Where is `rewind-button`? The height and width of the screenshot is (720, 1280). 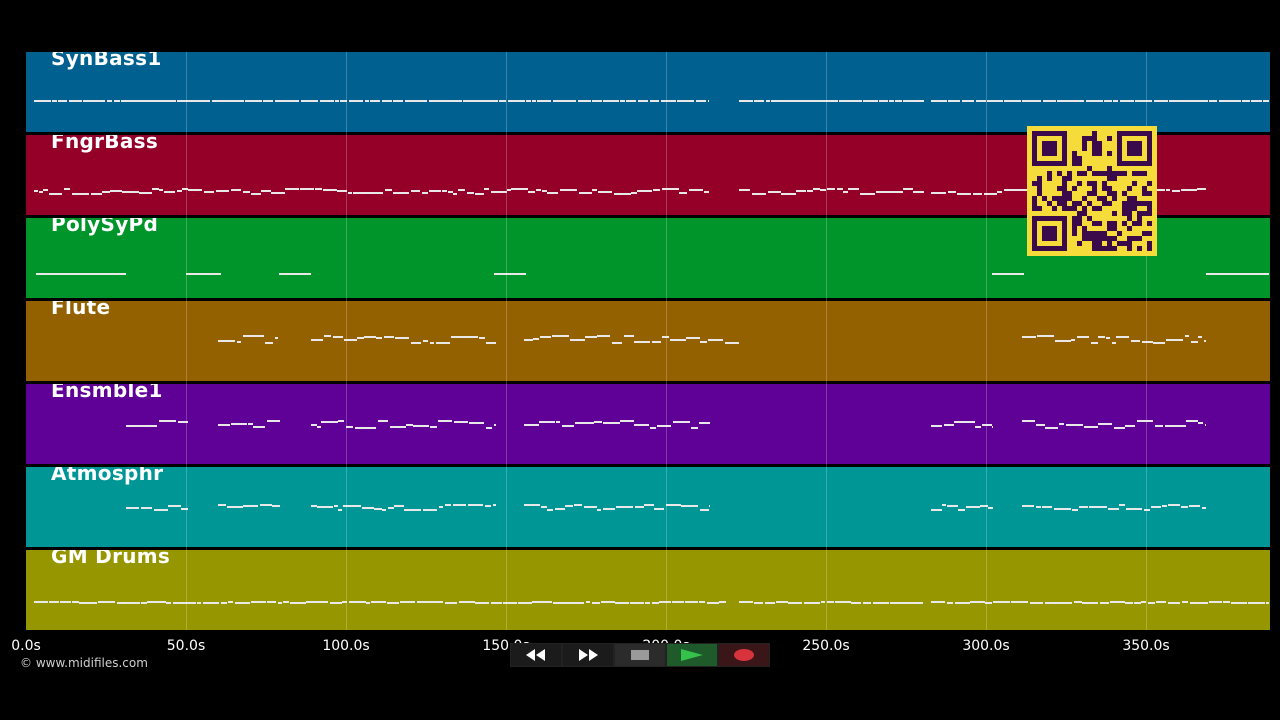
rewind-button is located at coordinates (536, 655).